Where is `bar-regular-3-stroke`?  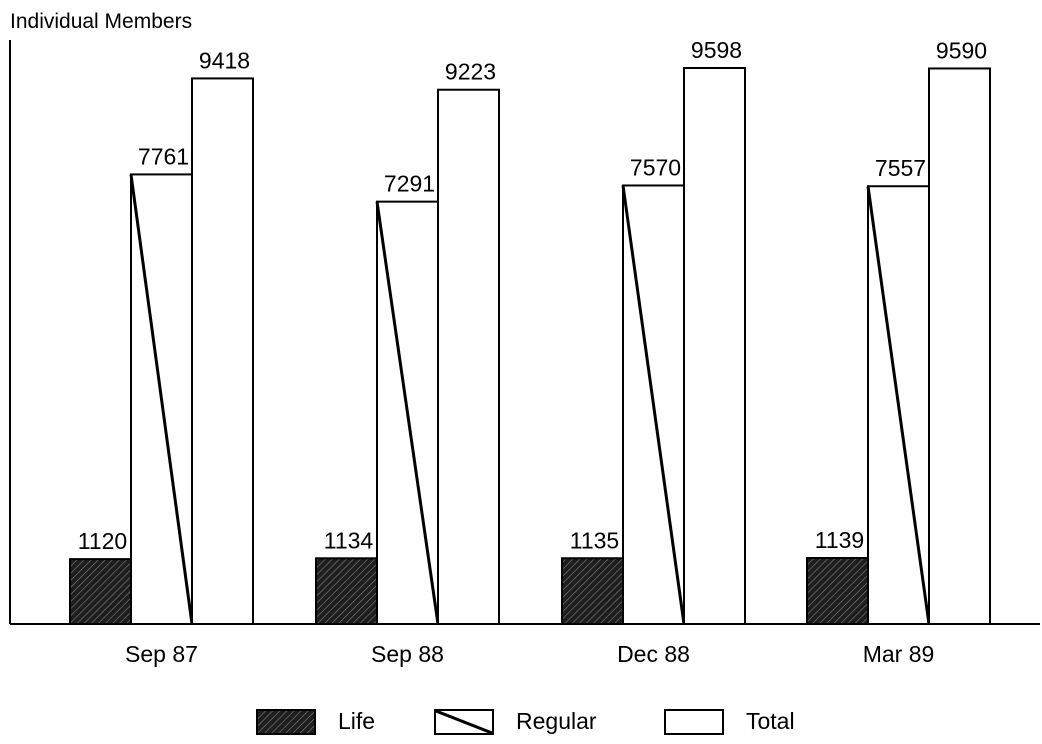
bar-regular-3-stroke is located at coordinates (653, 405).